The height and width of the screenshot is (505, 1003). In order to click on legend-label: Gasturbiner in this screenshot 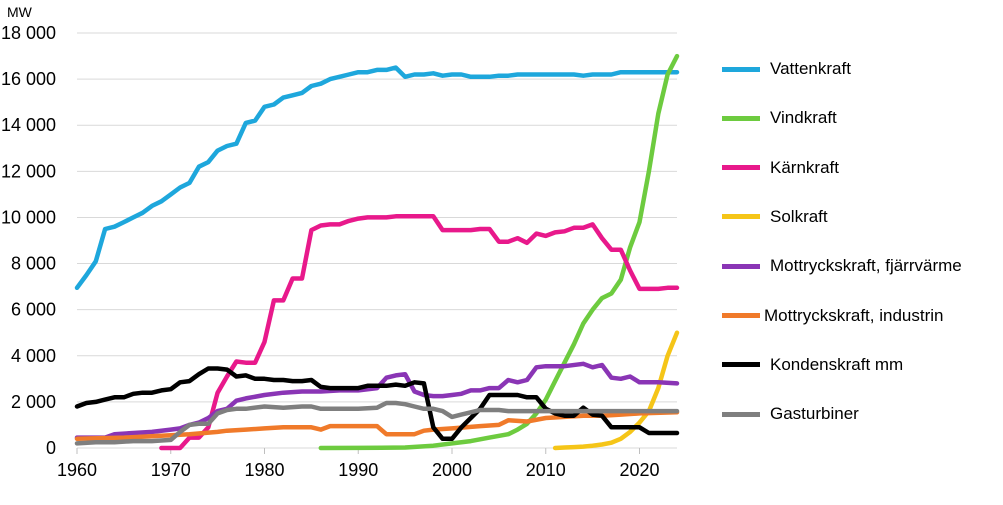, I will do `click(814, 414)`.